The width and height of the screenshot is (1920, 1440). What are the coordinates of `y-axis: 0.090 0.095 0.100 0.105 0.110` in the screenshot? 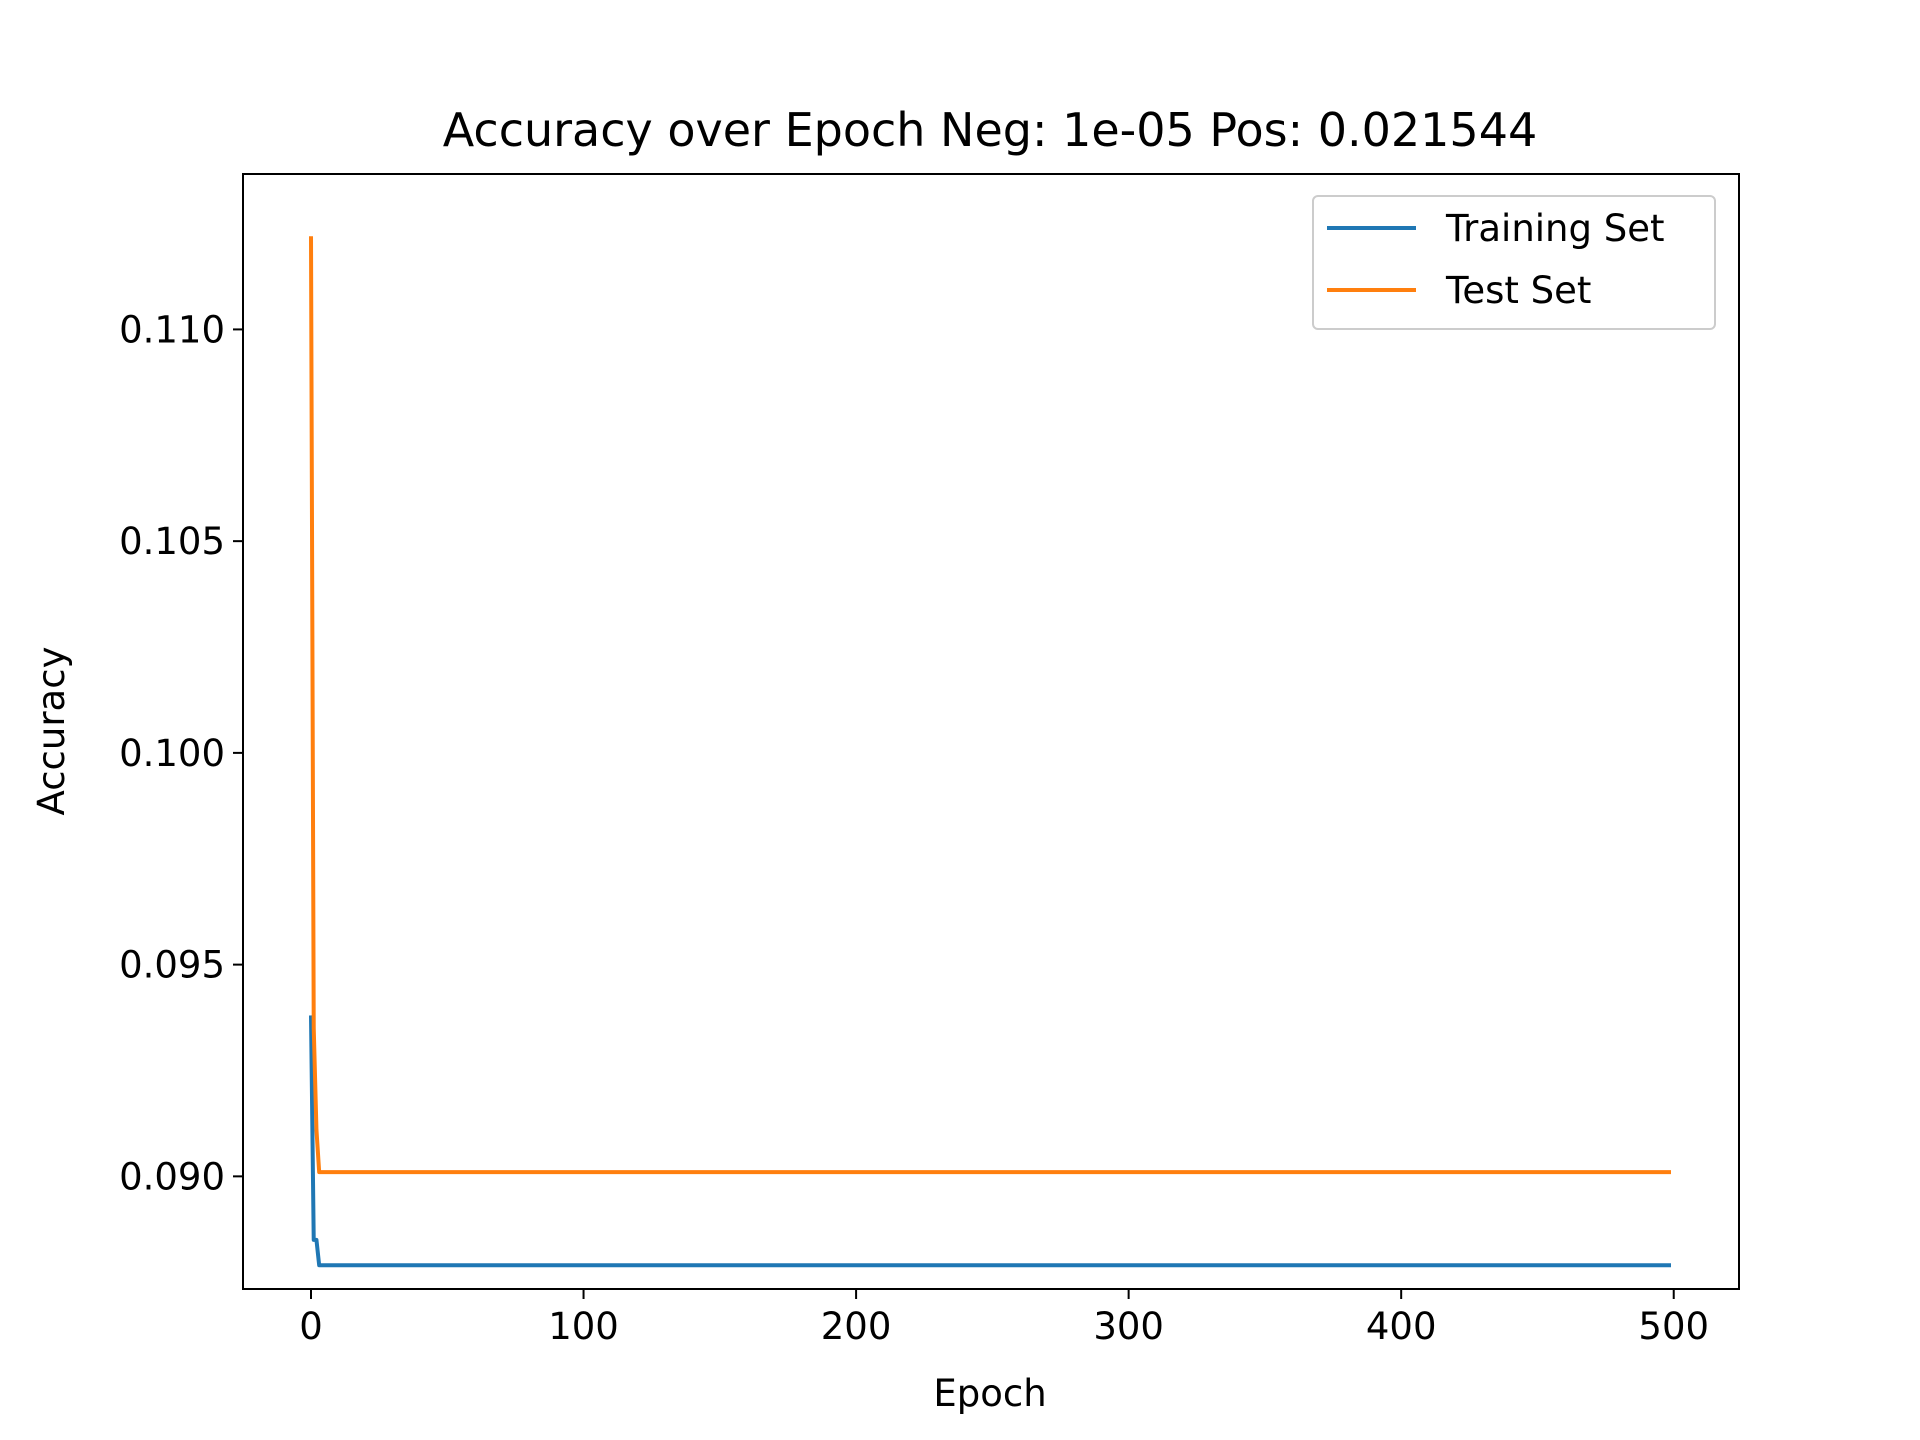 It's located at (181, 753).